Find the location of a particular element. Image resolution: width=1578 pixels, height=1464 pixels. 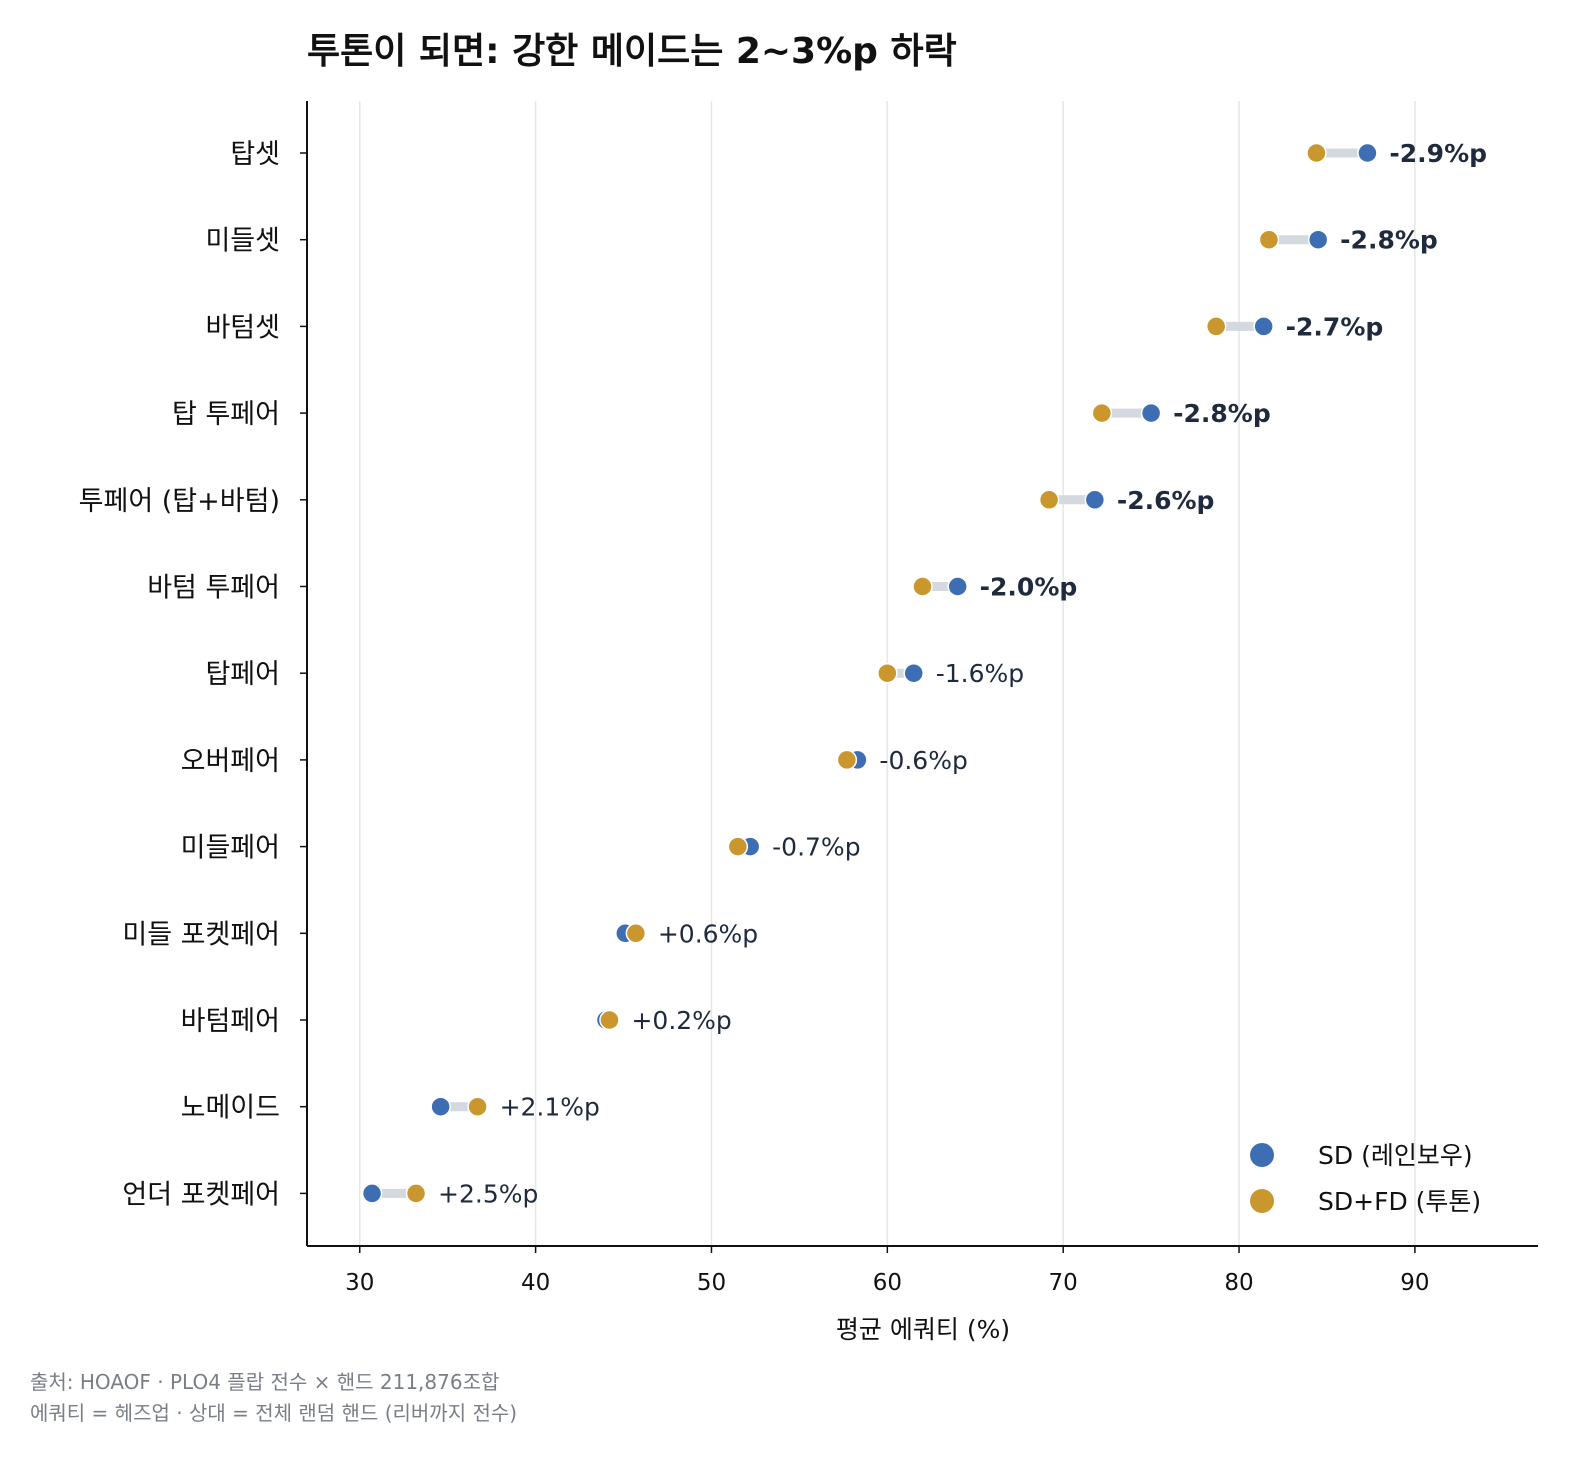

y-tick-label: 바텀셋 is located at coordinates (242, 327).